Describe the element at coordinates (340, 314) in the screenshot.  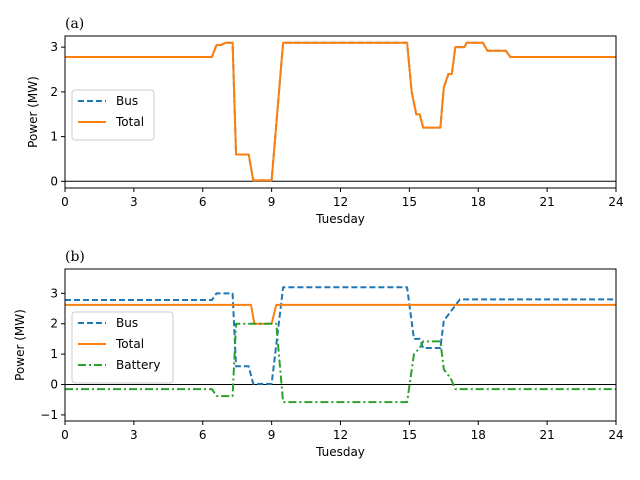
I see `series-line-total` at that location.